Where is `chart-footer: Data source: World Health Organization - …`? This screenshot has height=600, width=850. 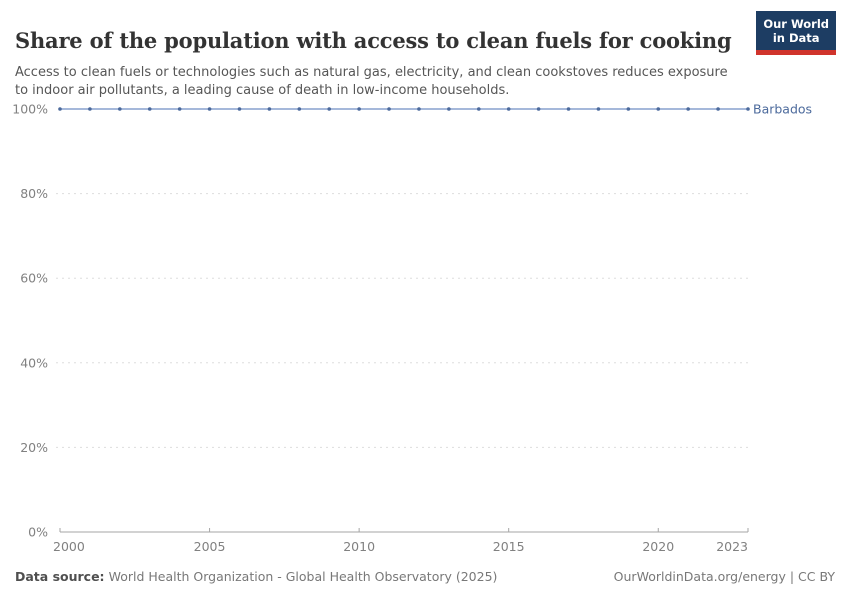
chart-footer: Data source: World Health Organization - … is located at coordinates (425, 576).